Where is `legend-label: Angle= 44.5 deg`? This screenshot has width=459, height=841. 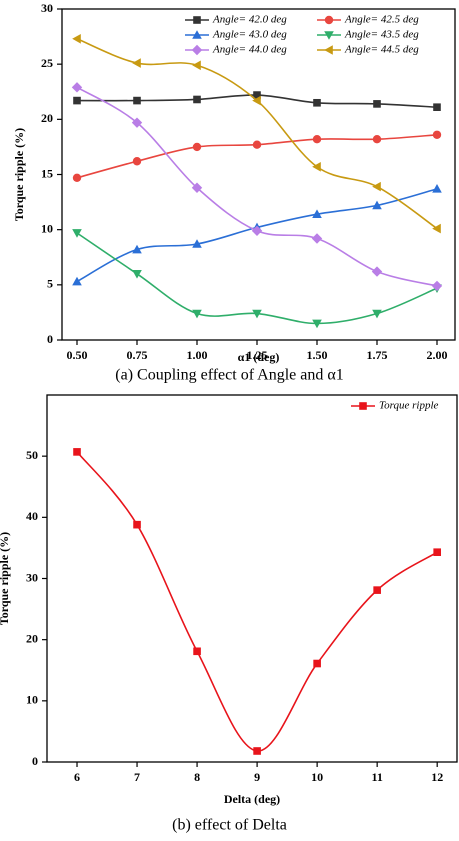
legend-label: Angle= 44.5 deg is located at coordinates (381, 50).